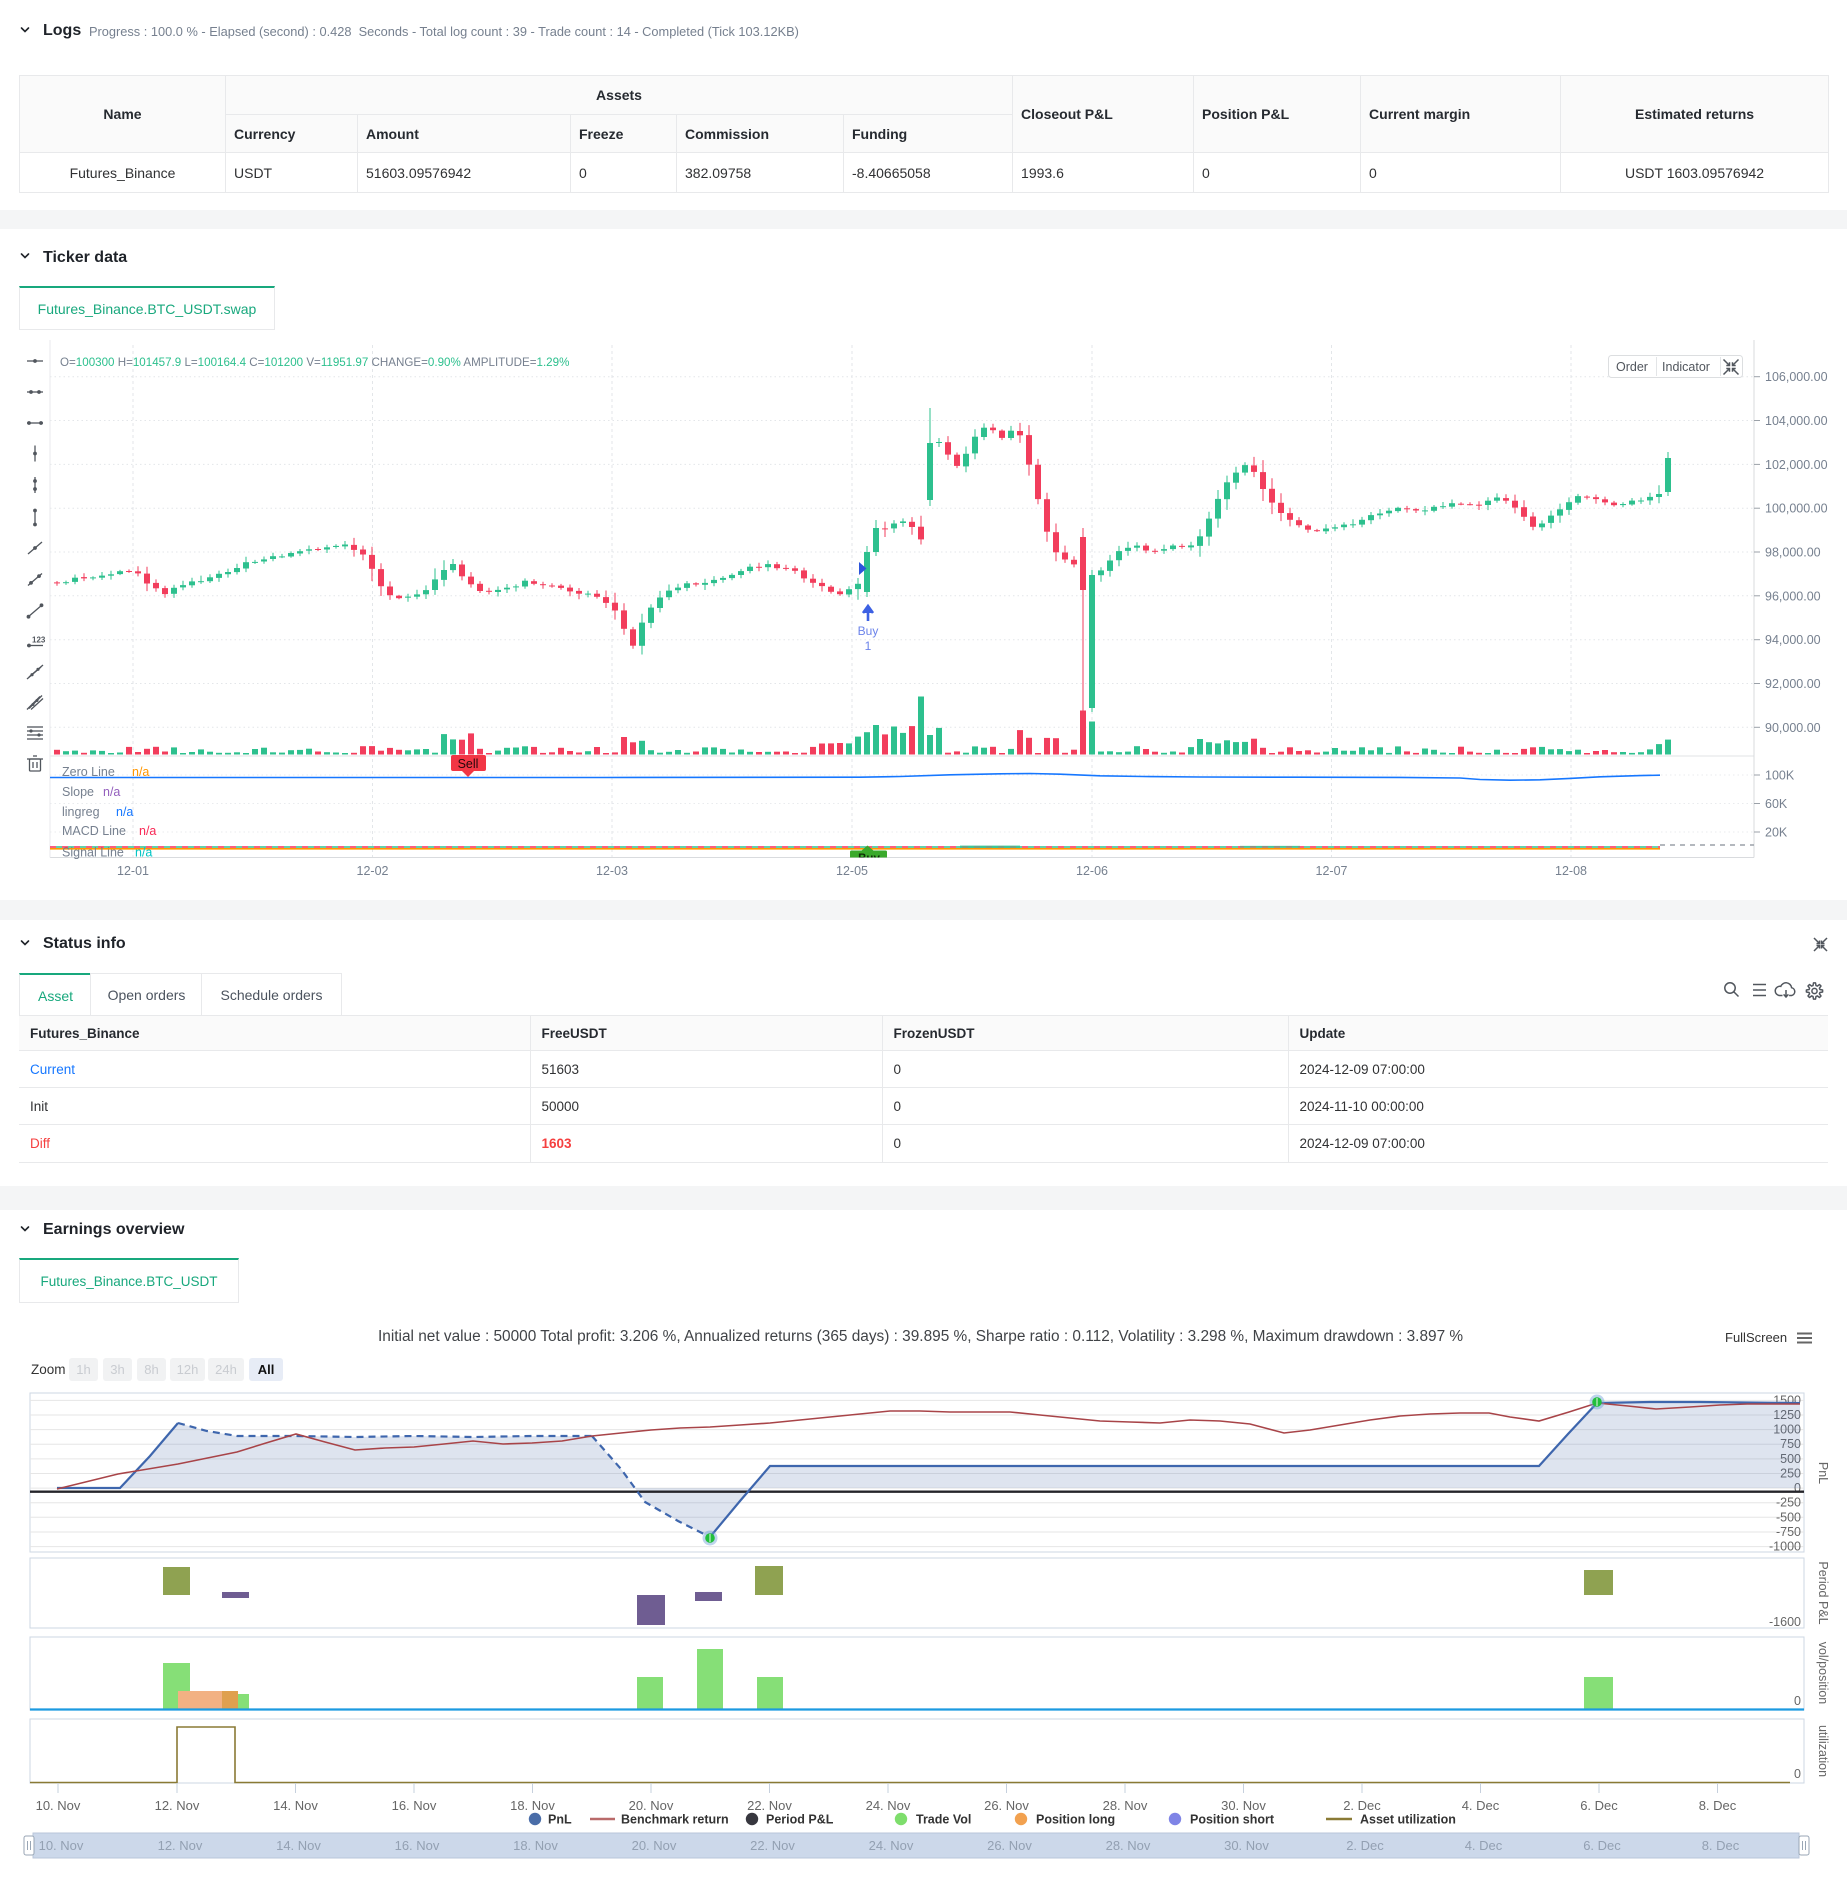  I want to click on svg-text: 1250, so click(1787, 1415).